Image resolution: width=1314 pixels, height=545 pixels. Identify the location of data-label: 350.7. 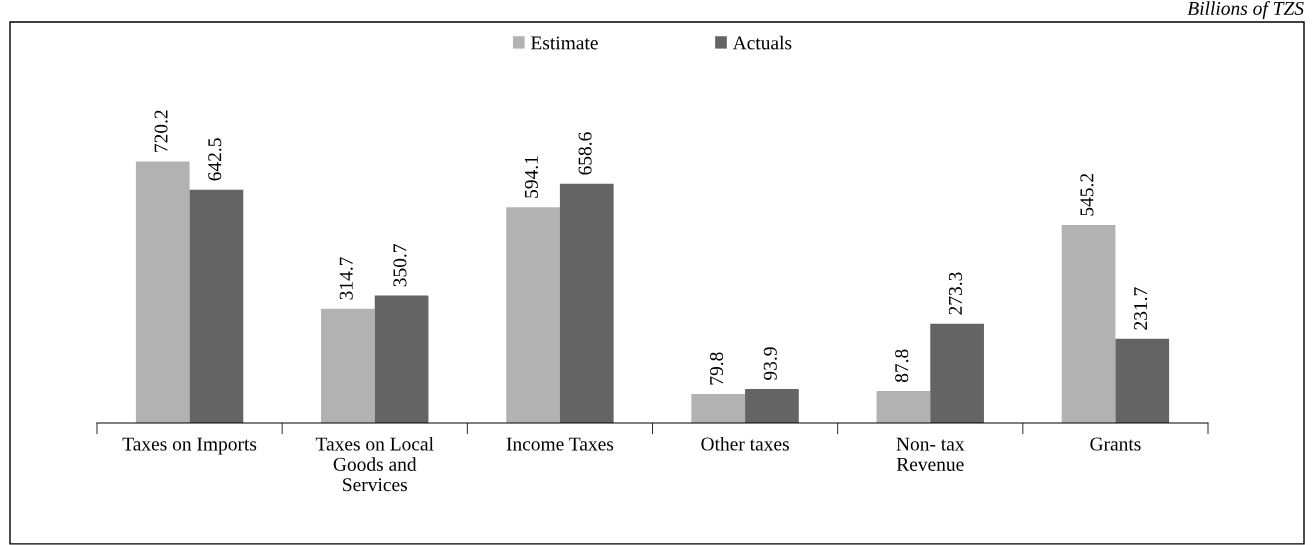
(400, 265).